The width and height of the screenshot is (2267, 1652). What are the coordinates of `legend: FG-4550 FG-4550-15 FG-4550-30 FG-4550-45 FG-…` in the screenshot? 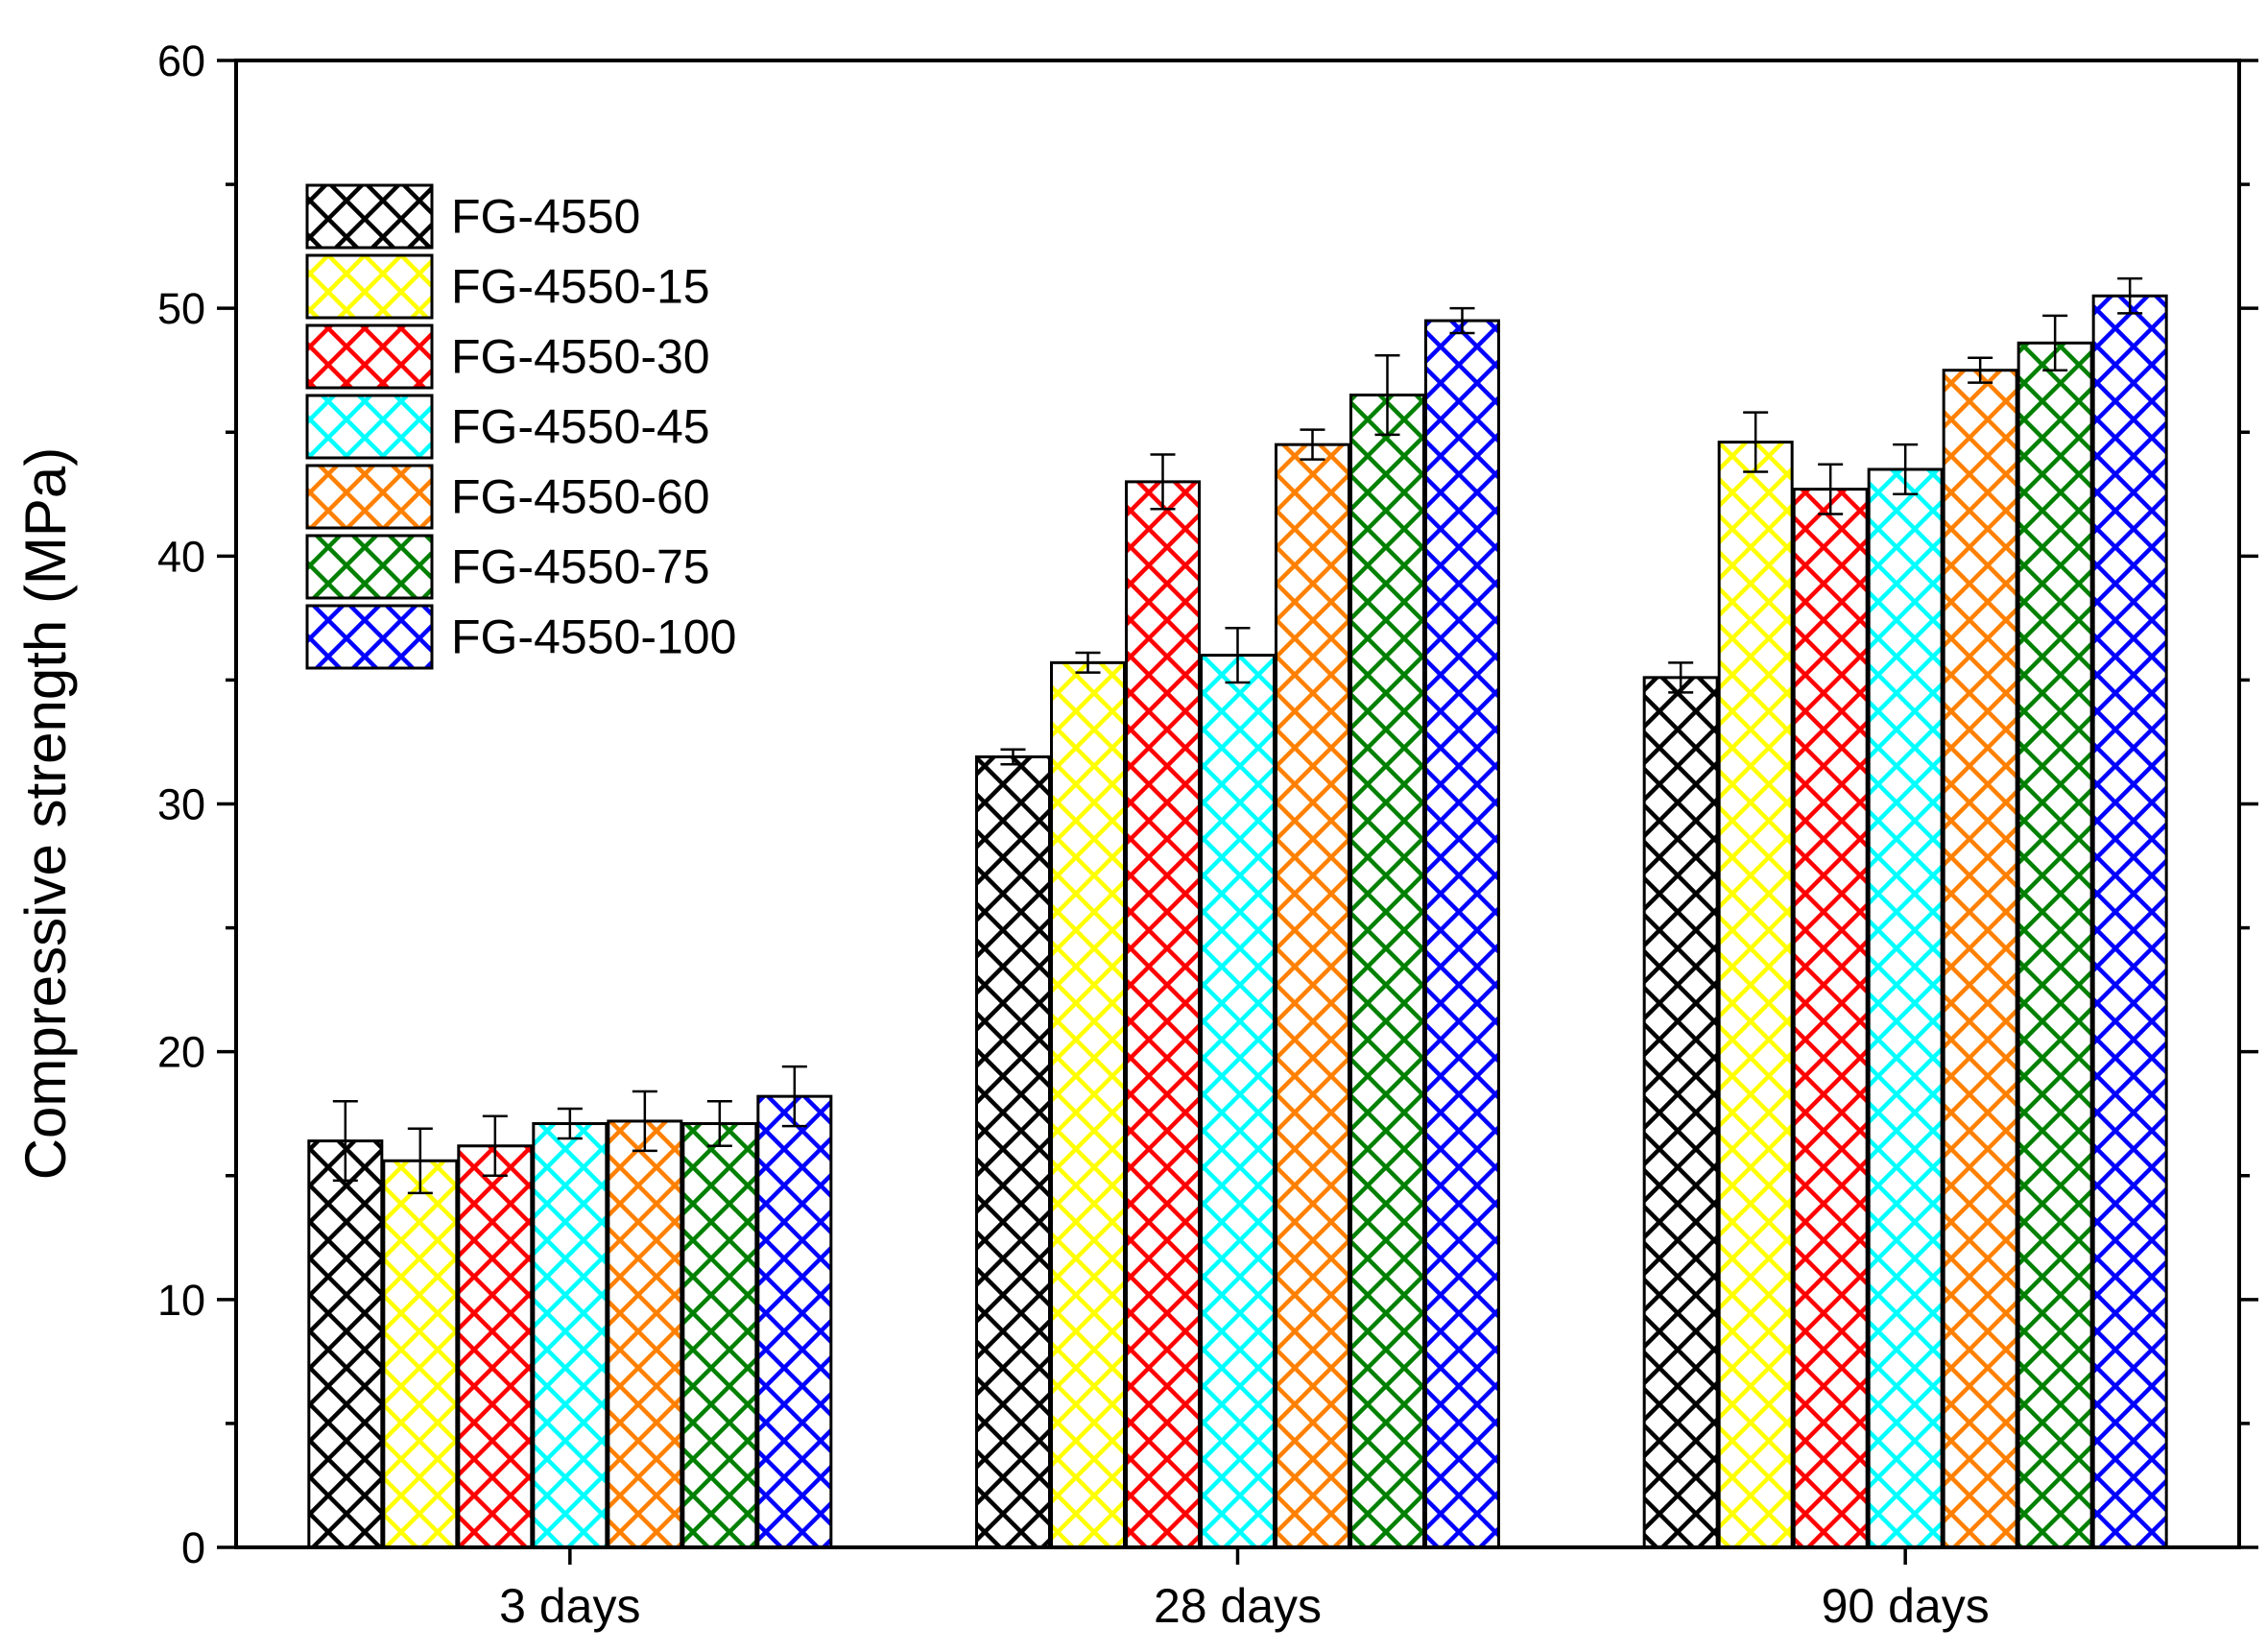 It's located at (520, 426).